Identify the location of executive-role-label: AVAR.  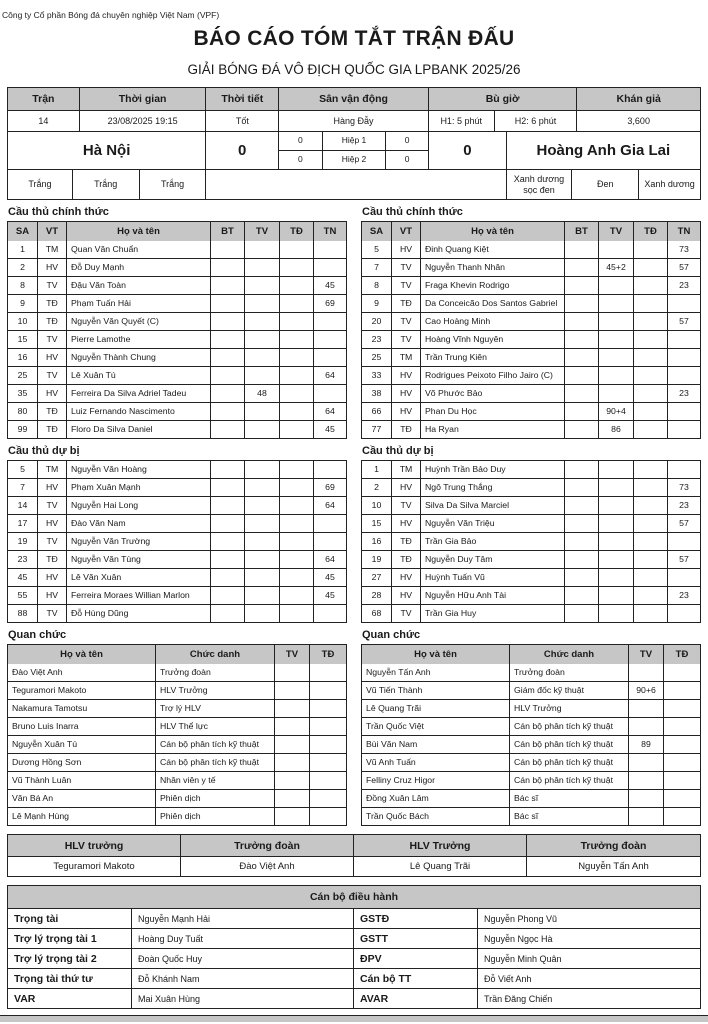
(416, 998).